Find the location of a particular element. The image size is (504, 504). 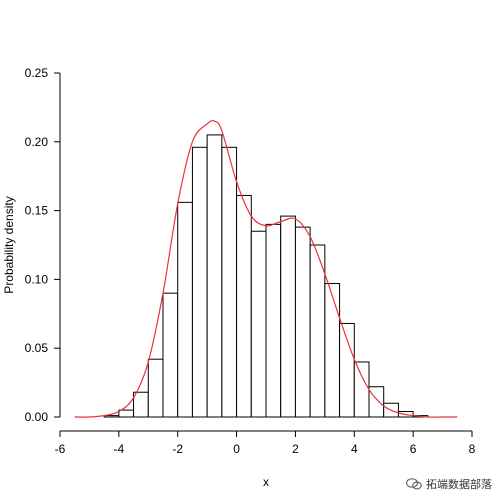

x-axis: -6 -4 -2 0 2 4 6 8 is located at coordinates (265, 443).